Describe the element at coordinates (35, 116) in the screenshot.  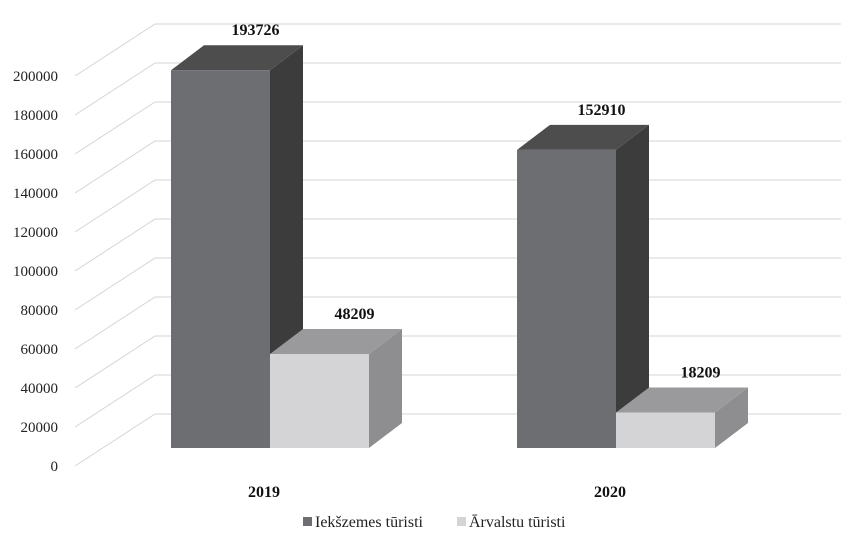
I see `y-tick-label: 180000` at that location.